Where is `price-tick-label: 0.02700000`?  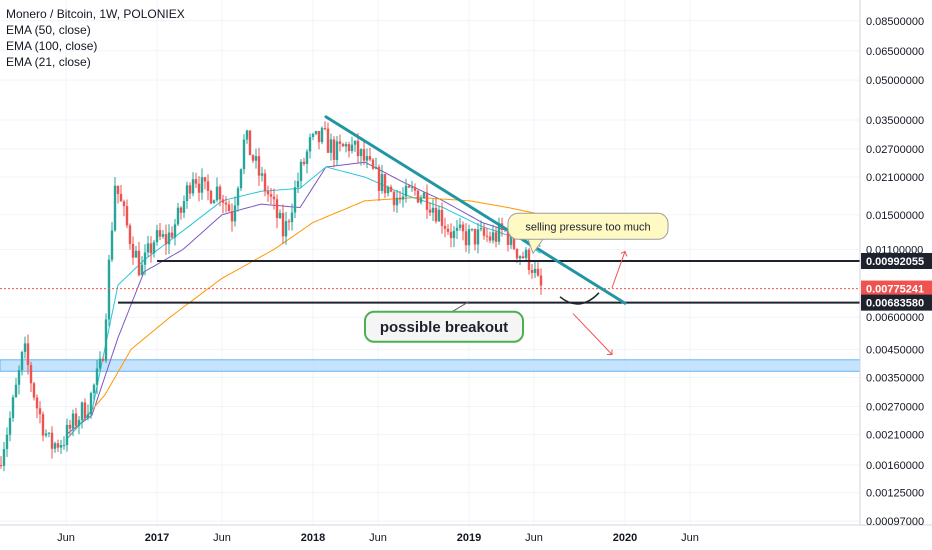 price-tick-label: 0.02700000 is located at coordinates (895, 150).